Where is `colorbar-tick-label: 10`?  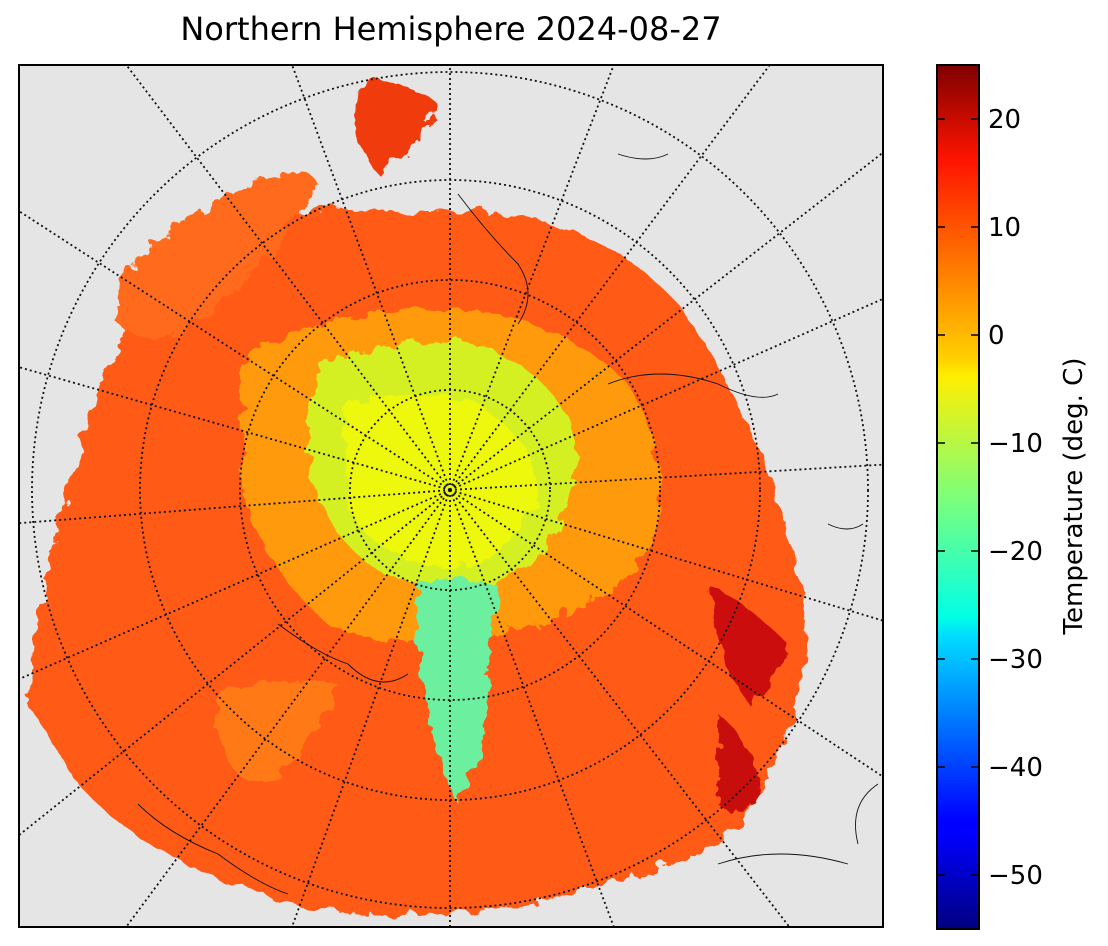 colorbar-tick-label: 10 is located at coordinates (1004, 228).